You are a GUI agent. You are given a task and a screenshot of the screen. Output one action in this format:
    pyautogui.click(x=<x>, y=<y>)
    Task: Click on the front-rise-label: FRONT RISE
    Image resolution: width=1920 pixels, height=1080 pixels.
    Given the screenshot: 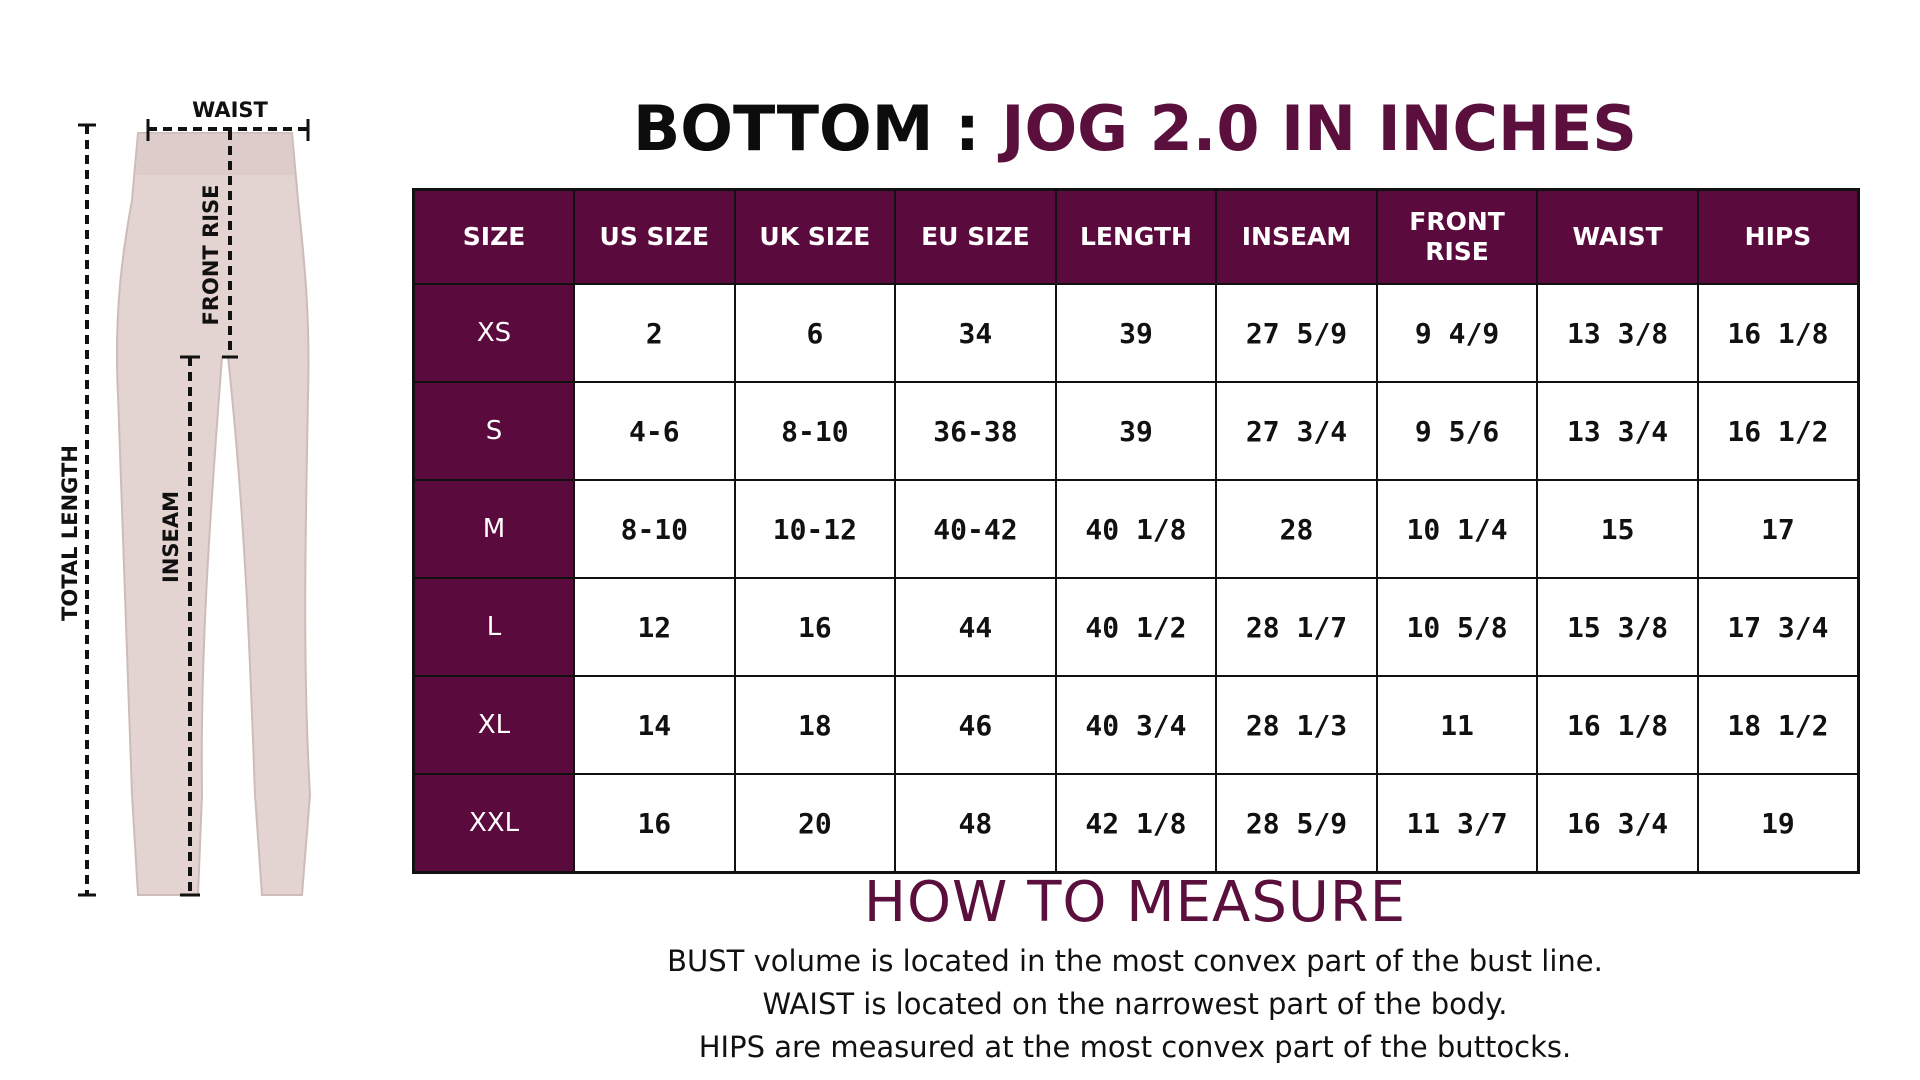 What is the action you would take?
    pyautogui.click(x=211, y=254)
    